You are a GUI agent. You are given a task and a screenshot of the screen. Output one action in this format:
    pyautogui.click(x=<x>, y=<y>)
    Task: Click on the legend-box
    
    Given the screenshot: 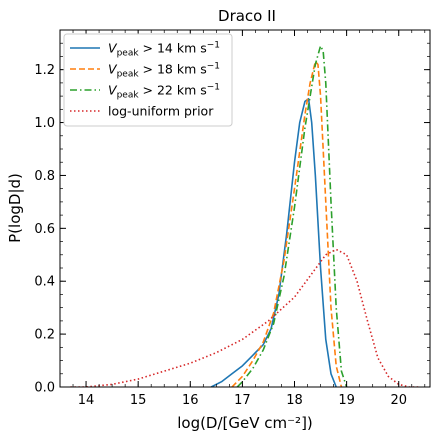 What is the action you would take?
    pyautogui.click(x=148, y=80)
    